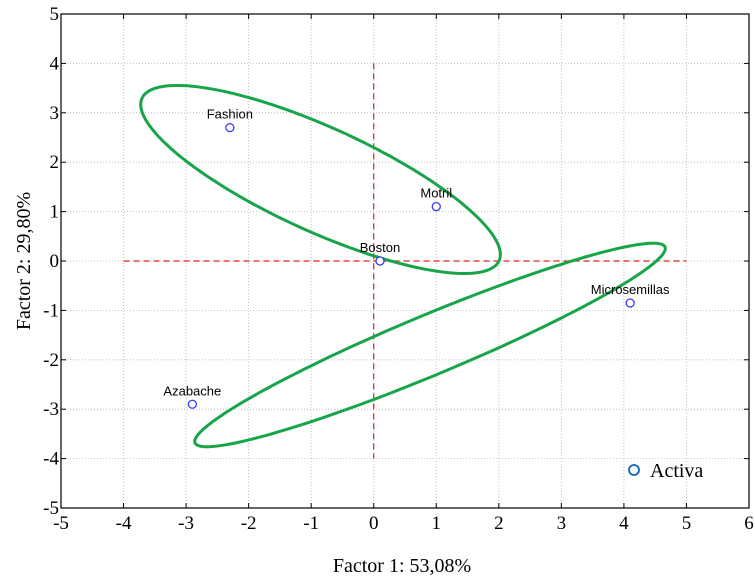 The image size is (755, 579). I want to click on y-tick-label: -5, so click(51, 508).